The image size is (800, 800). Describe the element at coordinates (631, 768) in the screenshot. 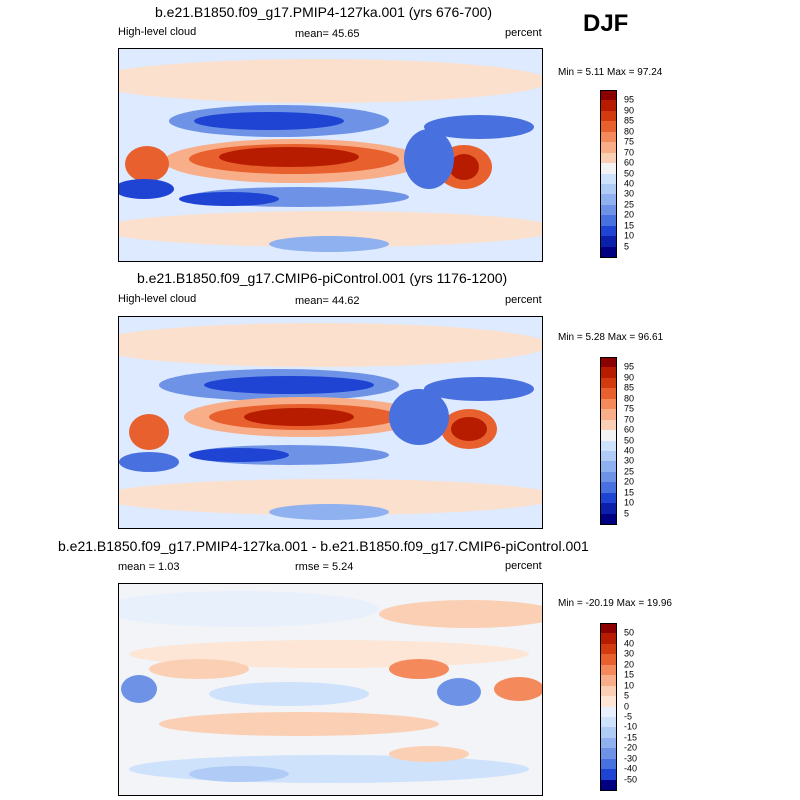

I see `colorbar-3-tick-label: -40` at that location.